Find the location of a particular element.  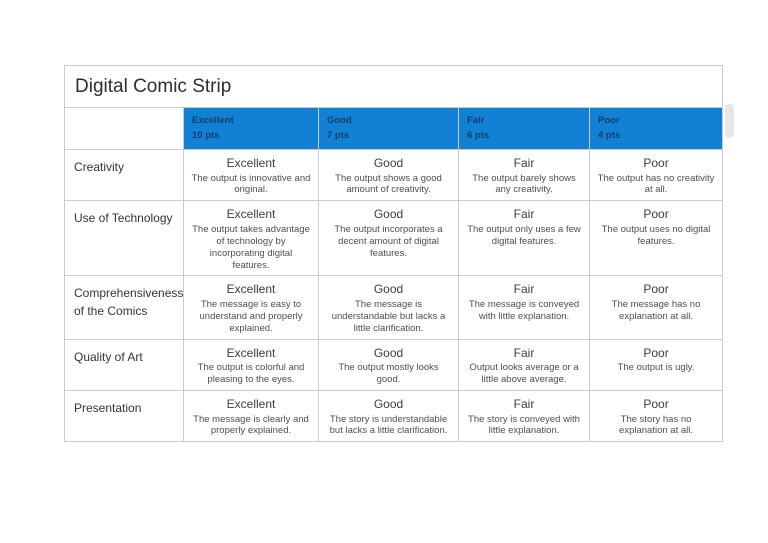

rating-cell-description: The output is ugly. is located at coordinates (656, 368).